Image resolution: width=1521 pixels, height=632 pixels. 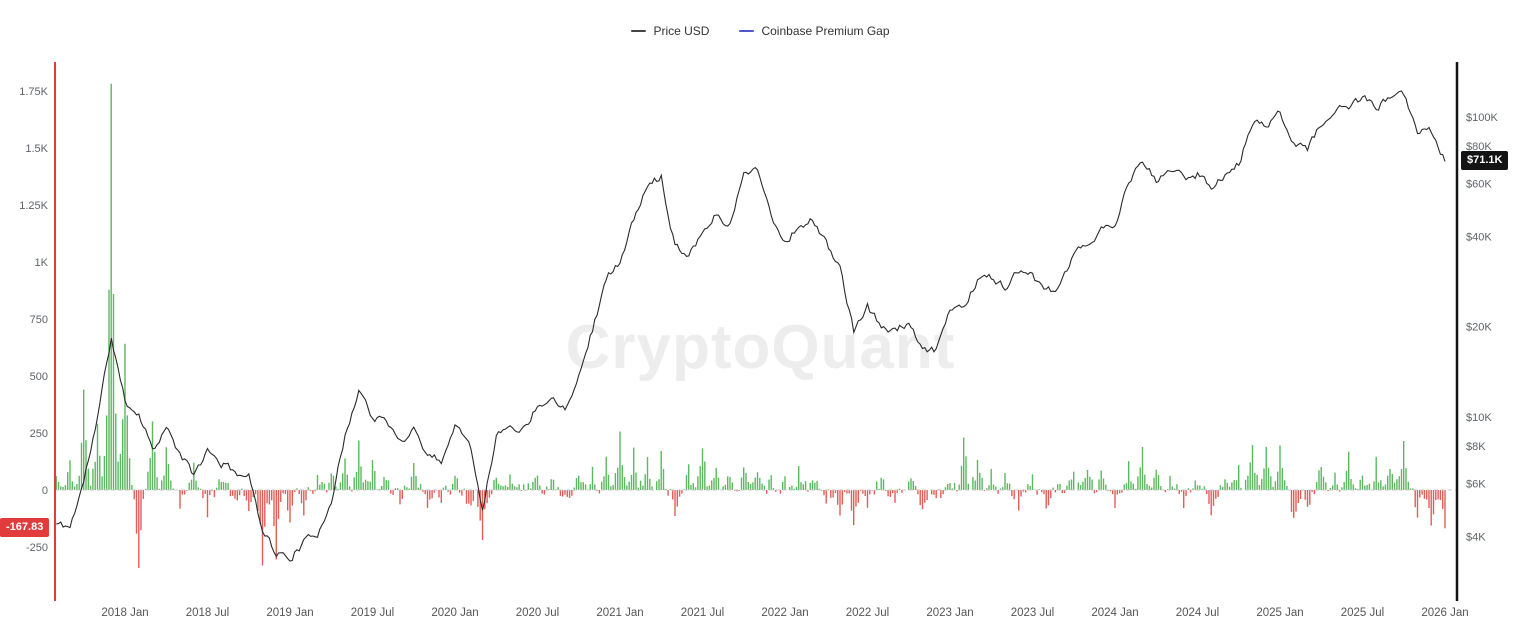 What do you see at coordinates (454, 613) in the screenshot?
I see `x-axis-tick: 2020 Jan` at bounding box center [454, 613].